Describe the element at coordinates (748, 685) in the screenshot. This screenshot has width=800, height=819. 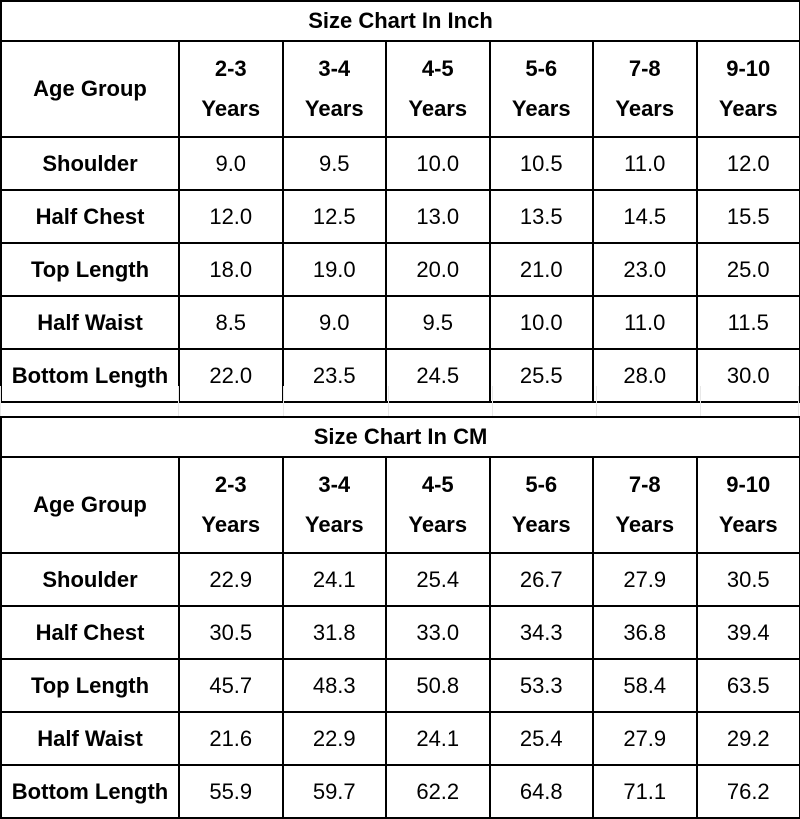
I see `table-cell: 63.5` at that location.